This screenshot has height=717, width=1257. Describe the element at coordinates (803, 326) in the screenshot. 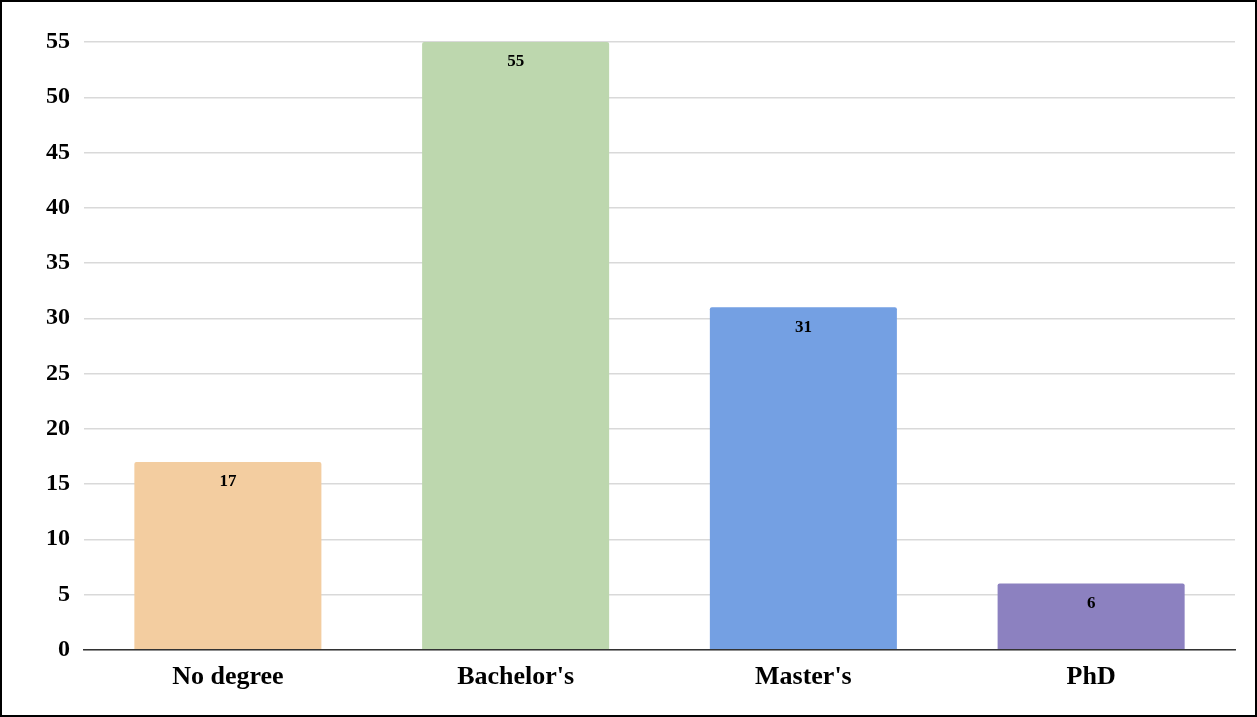

I see `data-label: 31` at that location.